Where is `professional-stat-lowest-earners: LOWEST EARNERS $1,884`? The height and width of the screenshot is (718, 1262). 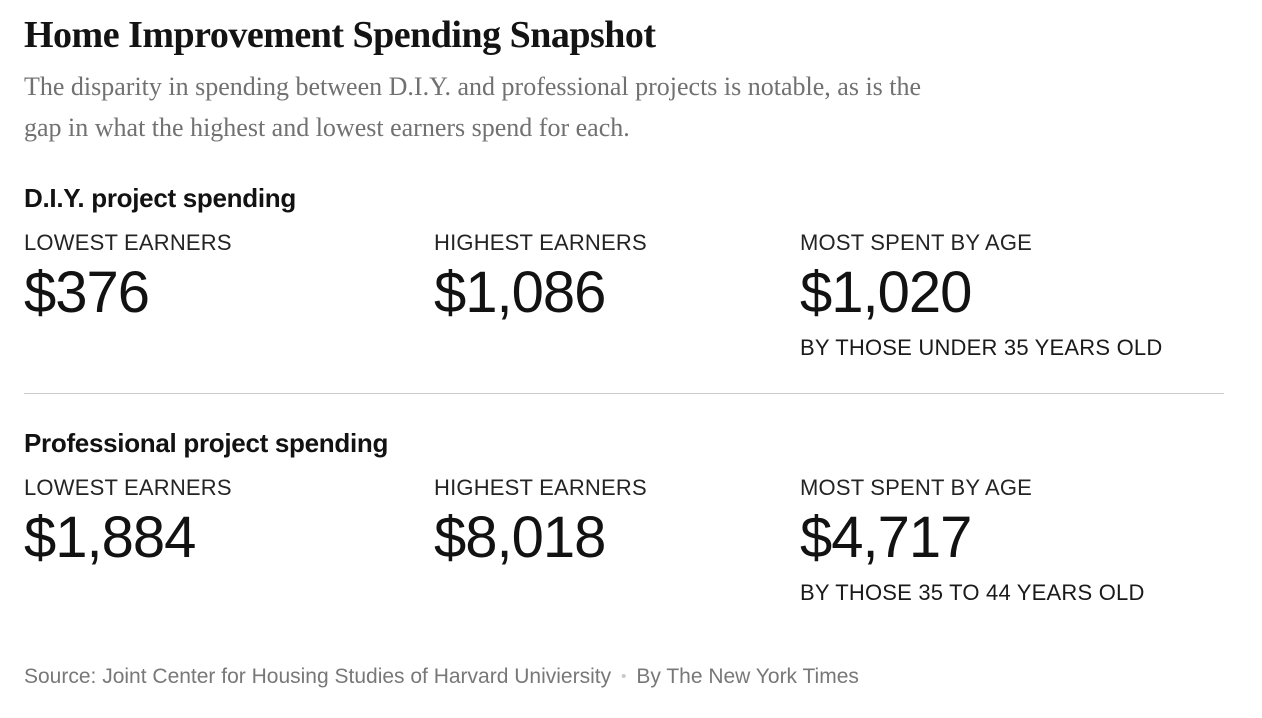
professional-stat-lowest-earners: LOWEST EARNERS $1,884 is located at coordinates (229, 540).